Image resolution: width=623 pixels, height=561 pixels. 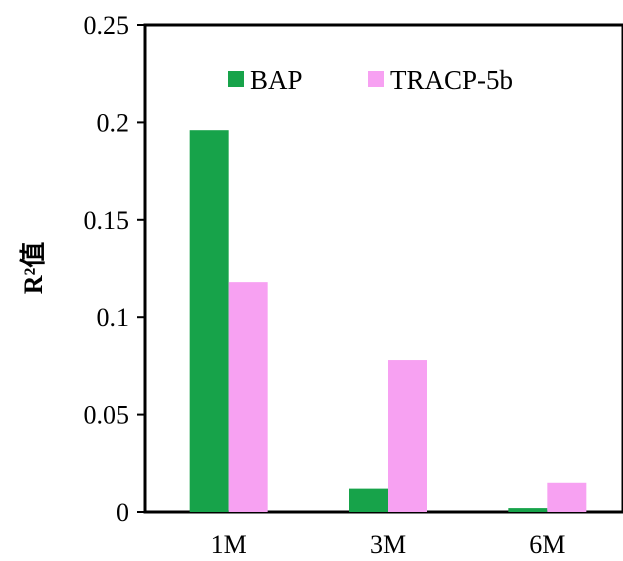 I want to click on y-tick-label: 0.05, so click(x=107, y=415).